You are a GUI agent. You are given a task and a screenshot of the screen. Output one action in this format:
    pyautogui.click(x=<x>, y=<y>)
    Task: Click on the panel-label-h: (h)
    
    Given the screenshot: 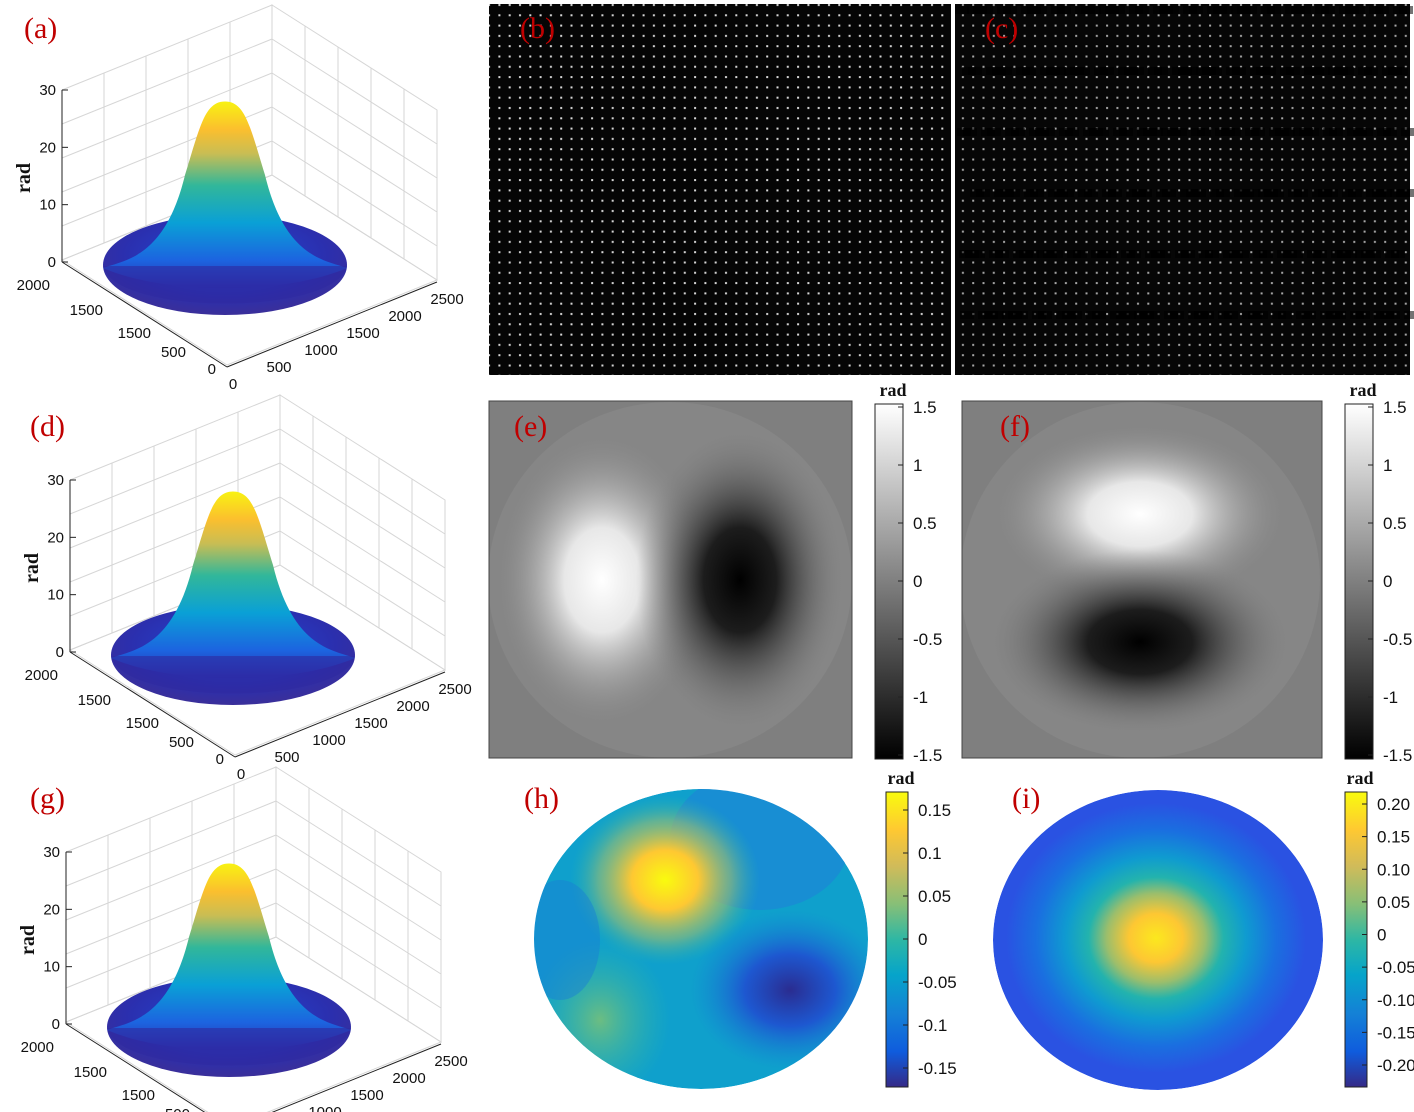 What is the action you would take?
    pyautogui.click(x=541, y=798)
    